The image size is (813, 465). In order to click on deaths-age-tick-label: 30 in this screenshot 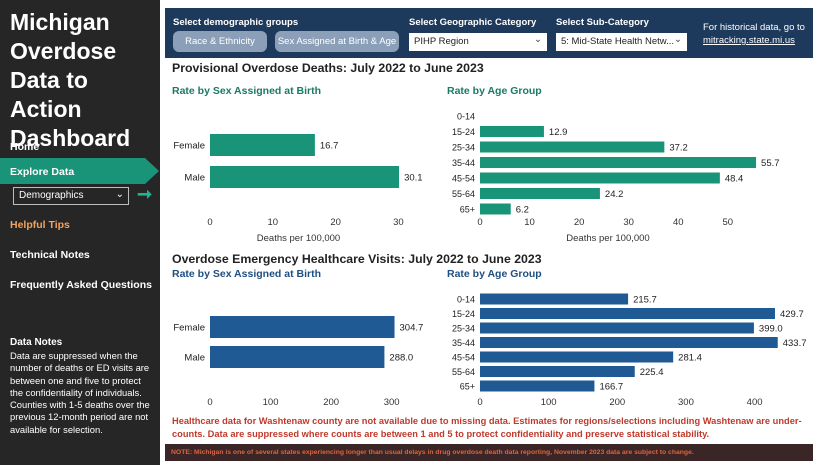, I will do `click(628, 222)`.